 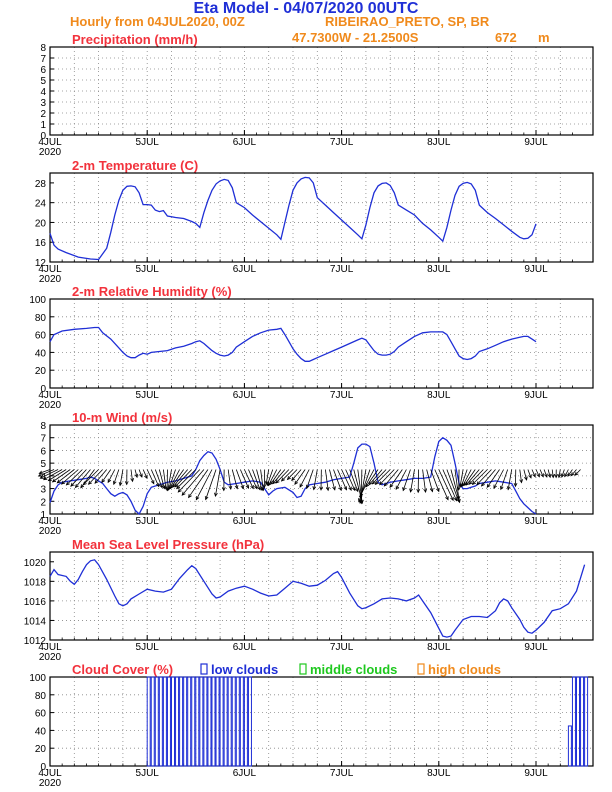 What do you see at coordinates (43, 490) in the screenshot?
I see `wind-ytick-label: 3` at bounding box center [43, 490].